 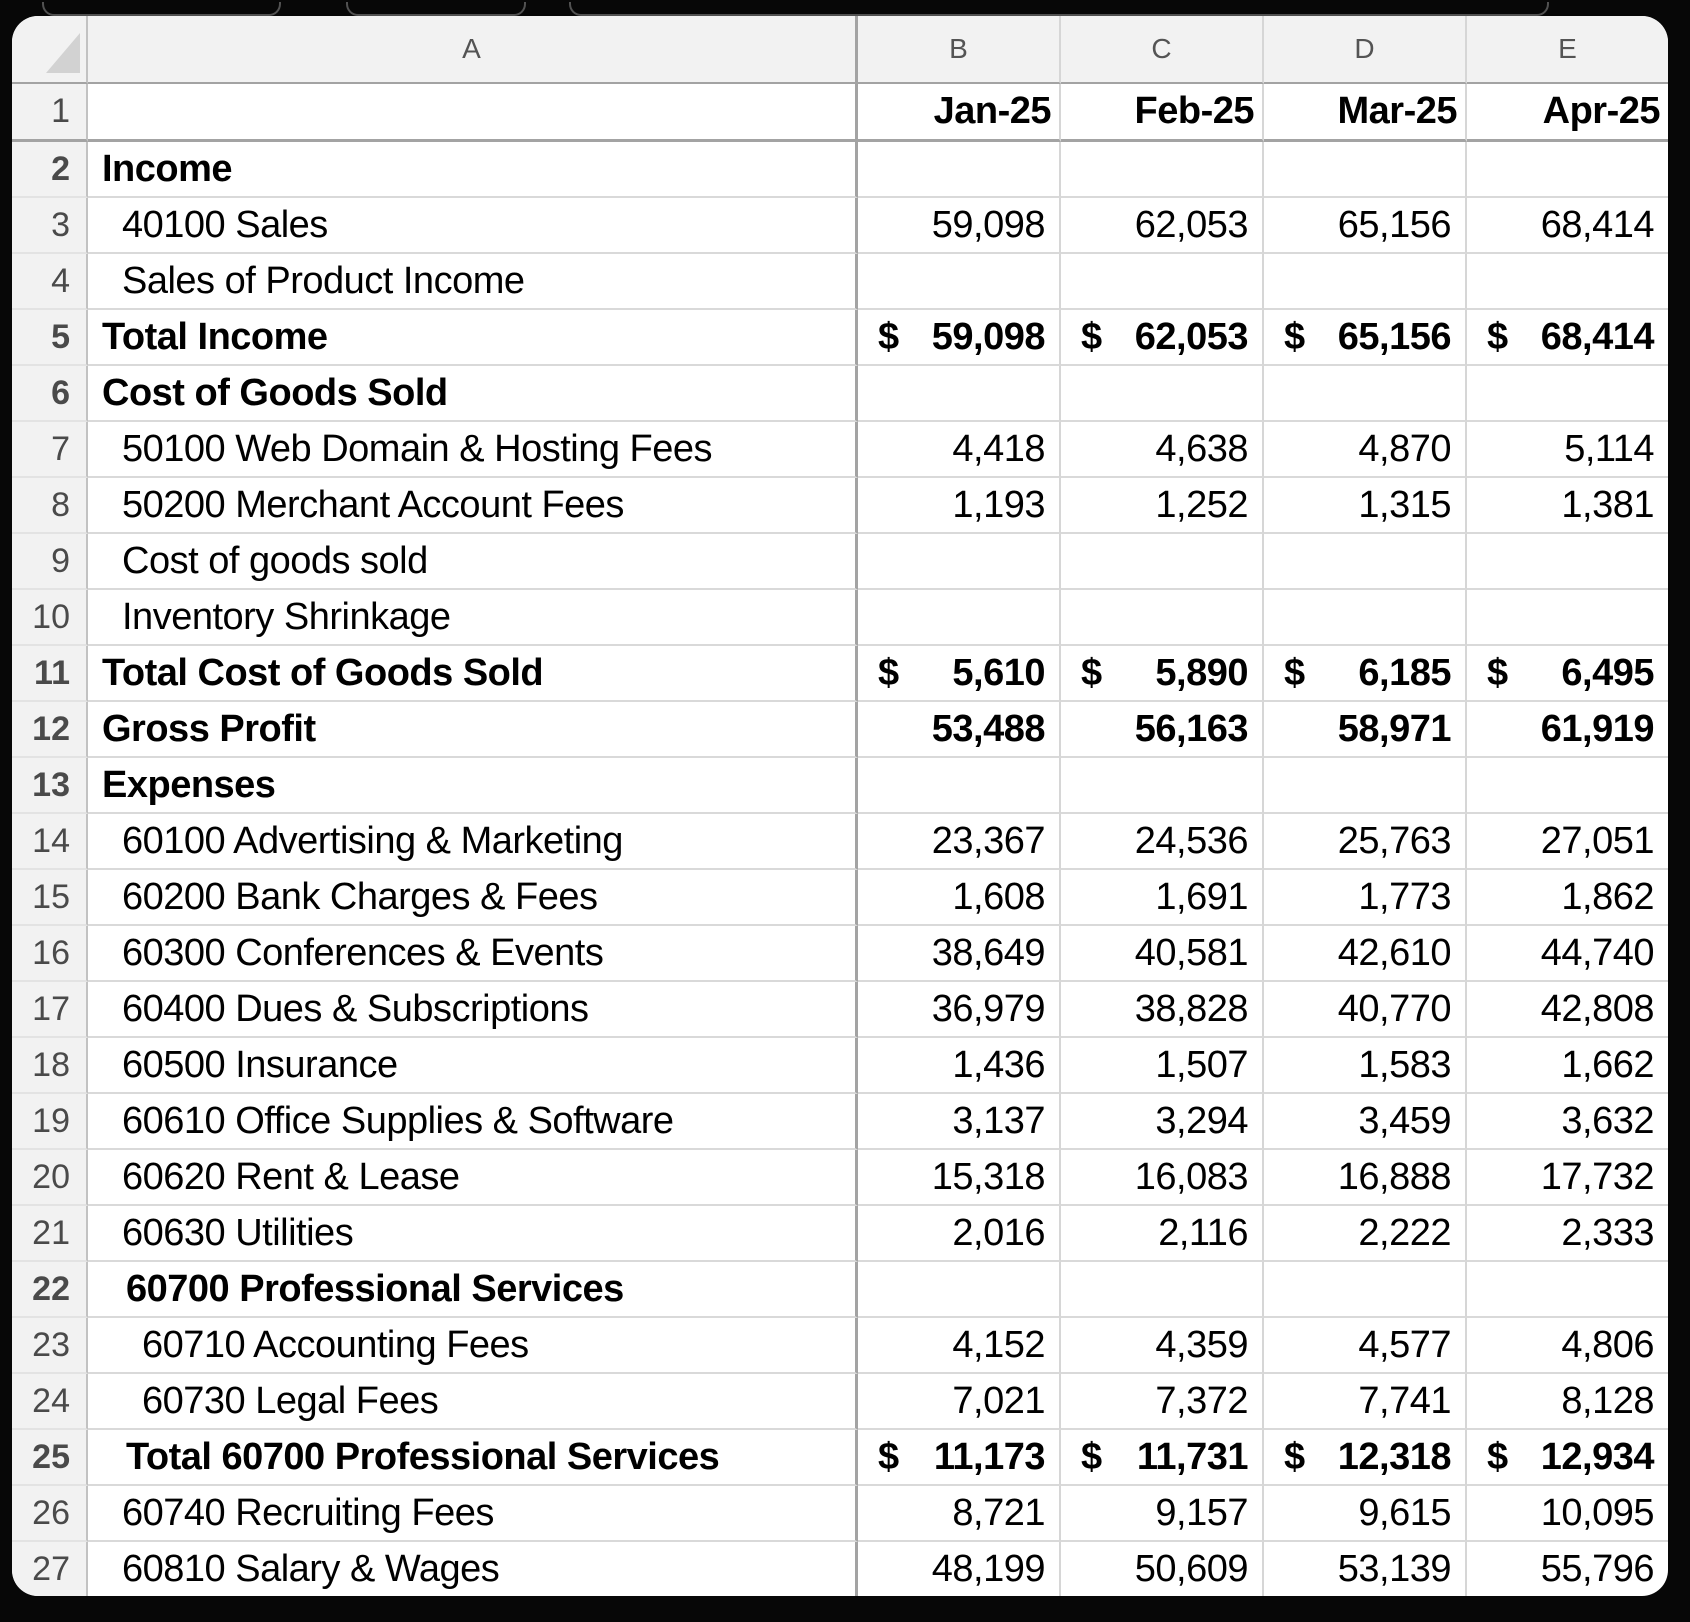 I want to click on value-cell: 25,763, so click(x=1365, y=842).